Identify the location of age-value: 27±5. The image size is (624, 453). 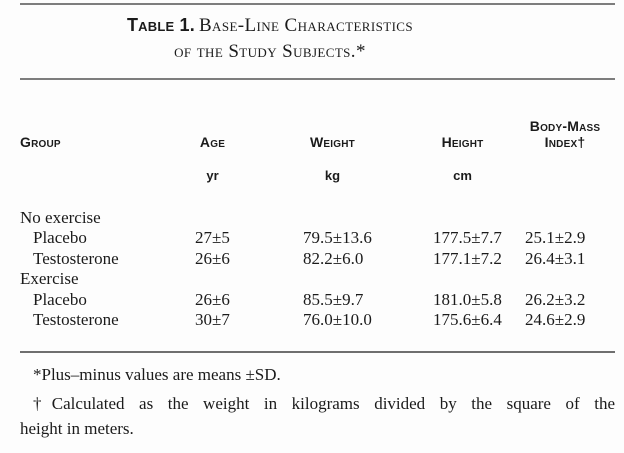
(212, 238).